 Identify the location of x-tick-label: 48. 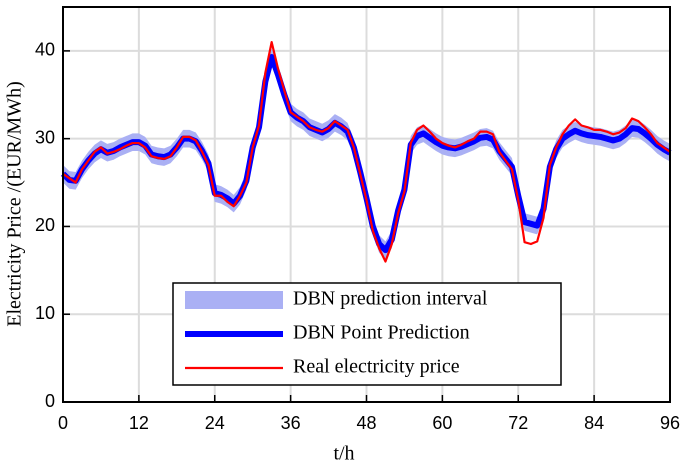
(366, 423).